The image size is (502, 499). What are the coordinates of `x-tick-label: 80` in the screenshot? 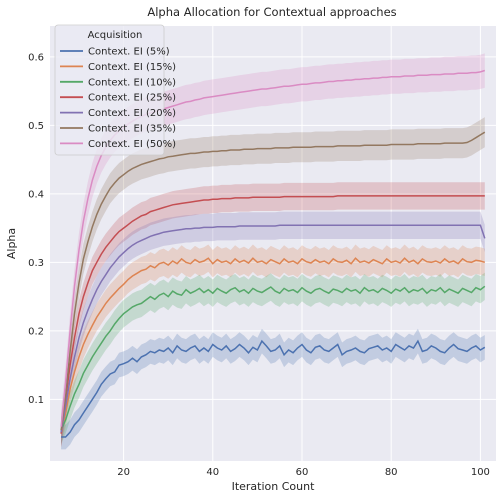 It's located at (391, 472).